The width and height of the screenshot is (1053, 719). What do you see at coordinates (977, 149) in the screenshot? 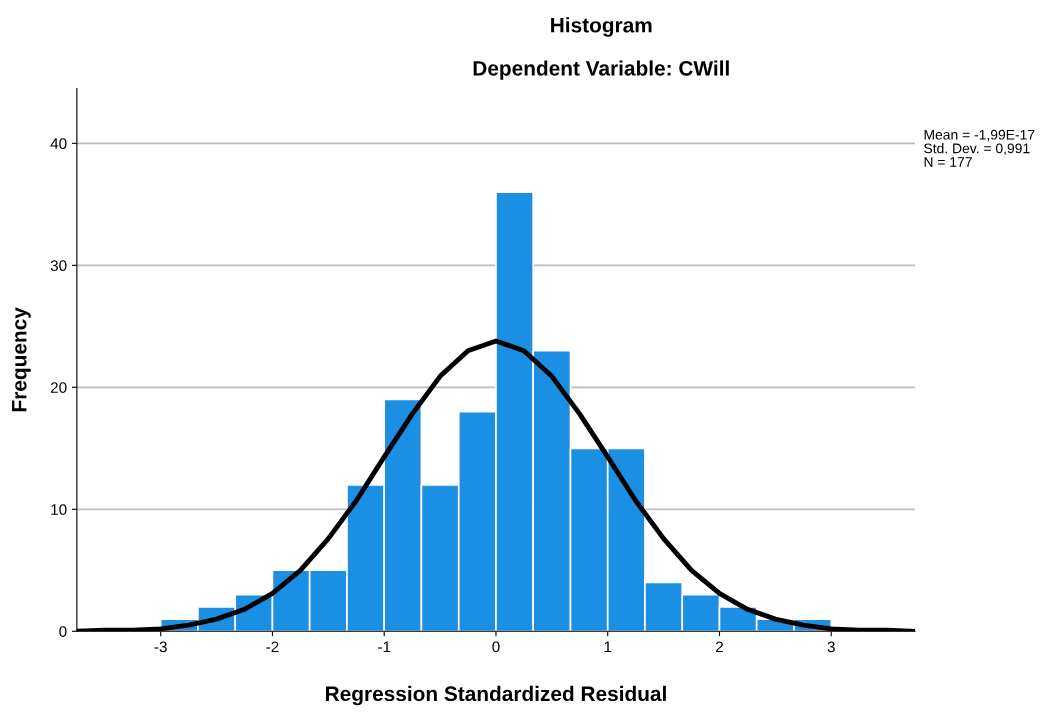
I see `text: Std. Dev. = 0,991` at bounding box center [977, 149].